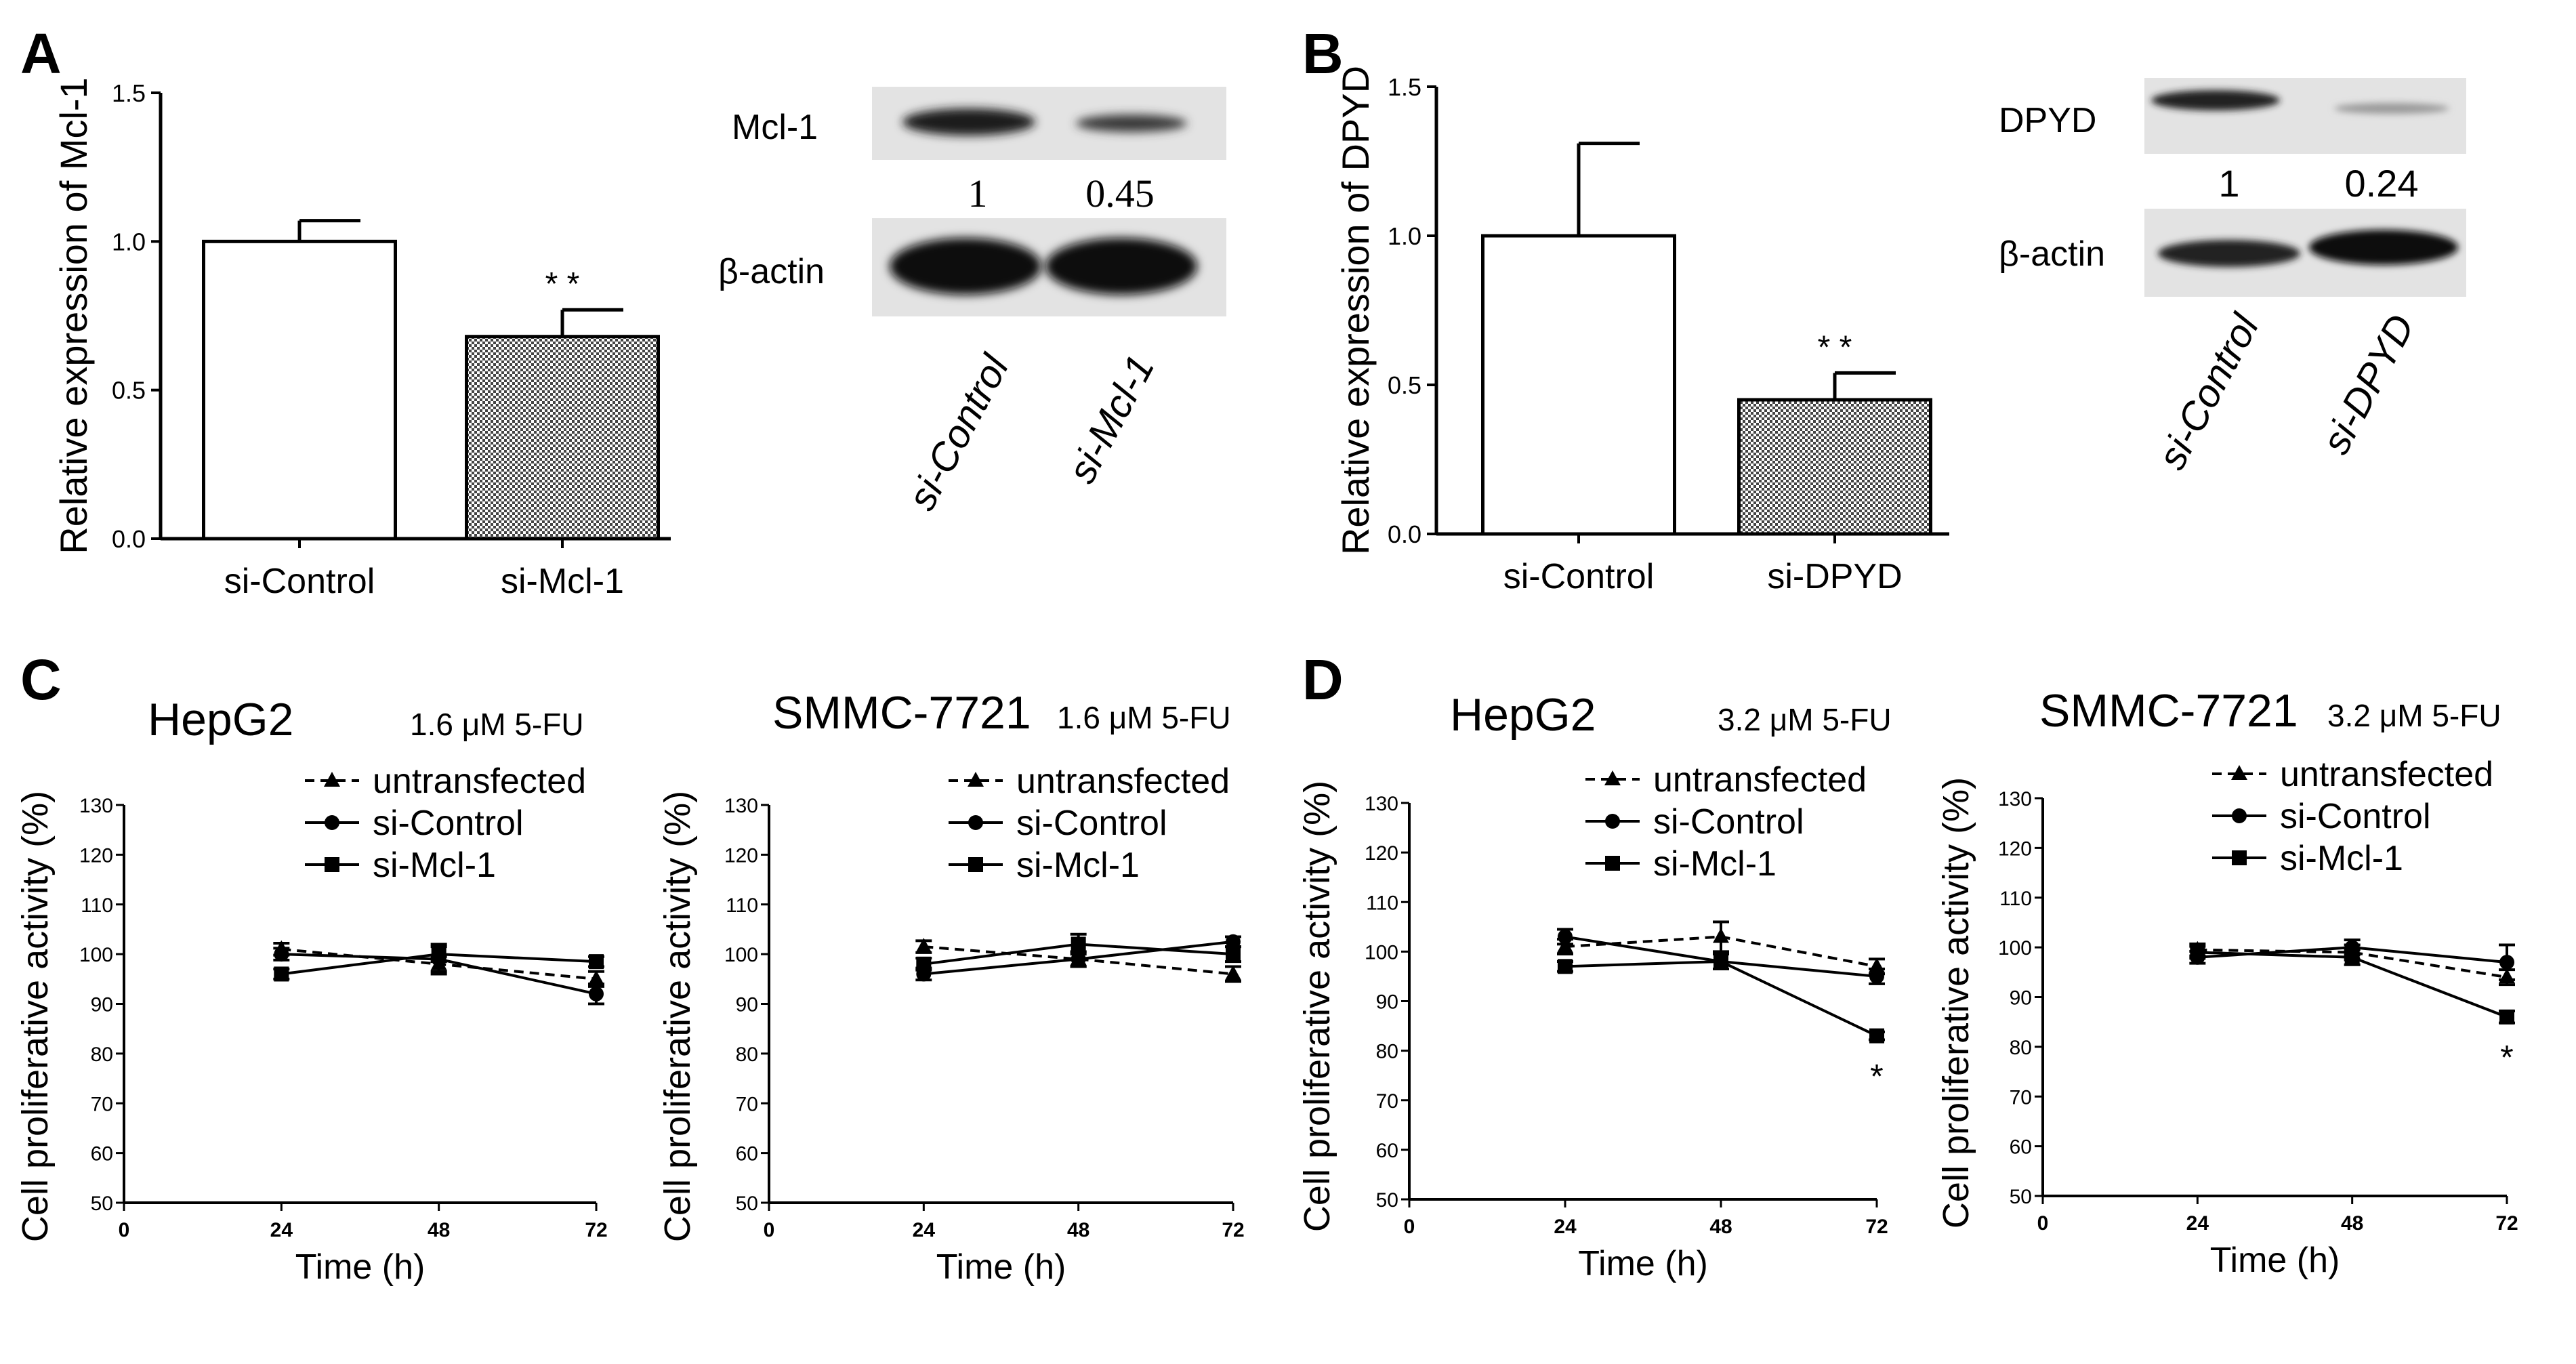 The image size is (2576, 1364). What do you see at coordinates (1355, 310) in the screenshot?
I see `y-axis-label: Relative expression of DPYD` at bounding box center [1355, 310].